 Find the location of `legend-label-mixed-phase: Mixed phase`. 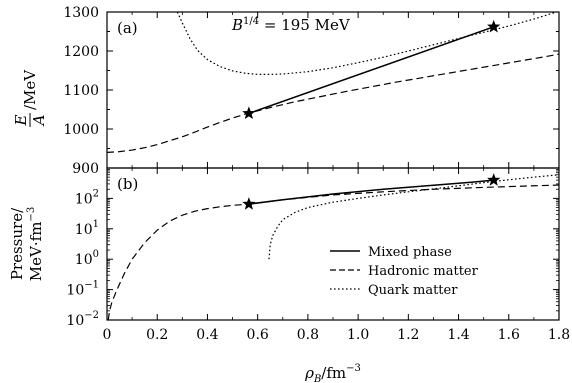

legend-label-mixed-phase: Mixed phase is located at coordinates (410, 252).